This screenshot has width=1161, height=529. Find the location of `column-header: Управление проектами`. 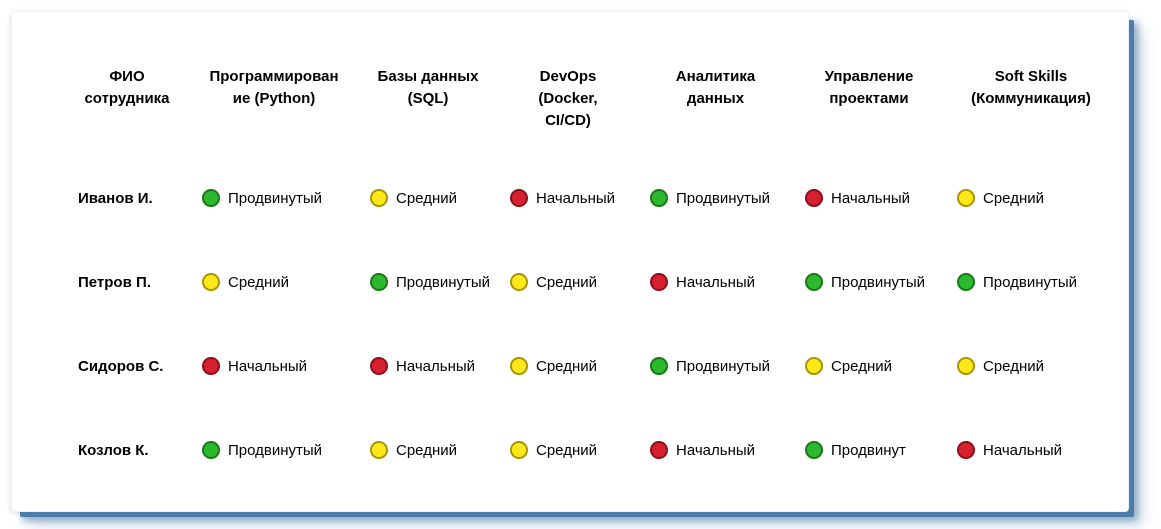

column-header: Управление проектами is located at coordinates (869, 87).